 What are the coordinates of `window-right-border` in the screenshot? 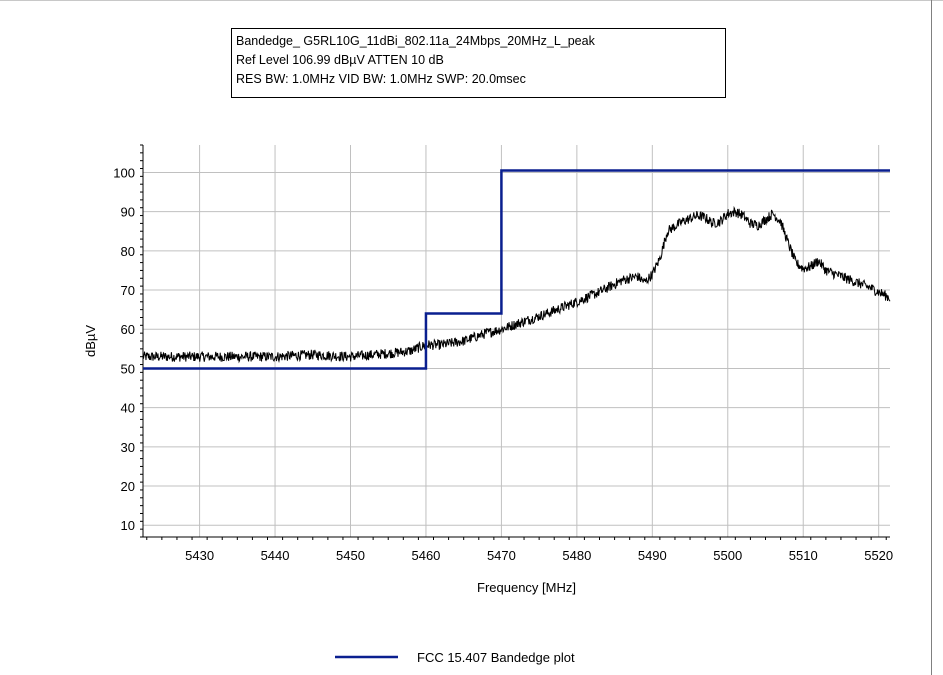 It's located at (931, 337).